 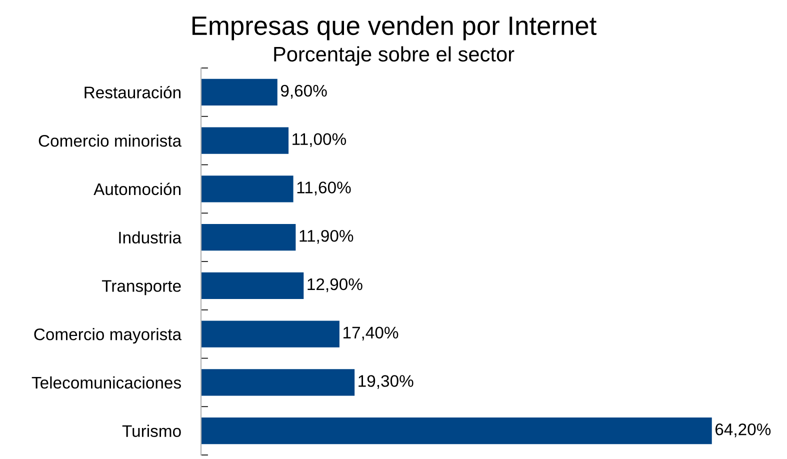 I want to click on y-tick-label: Telecomunicaciones, so click(x=106, y=382).